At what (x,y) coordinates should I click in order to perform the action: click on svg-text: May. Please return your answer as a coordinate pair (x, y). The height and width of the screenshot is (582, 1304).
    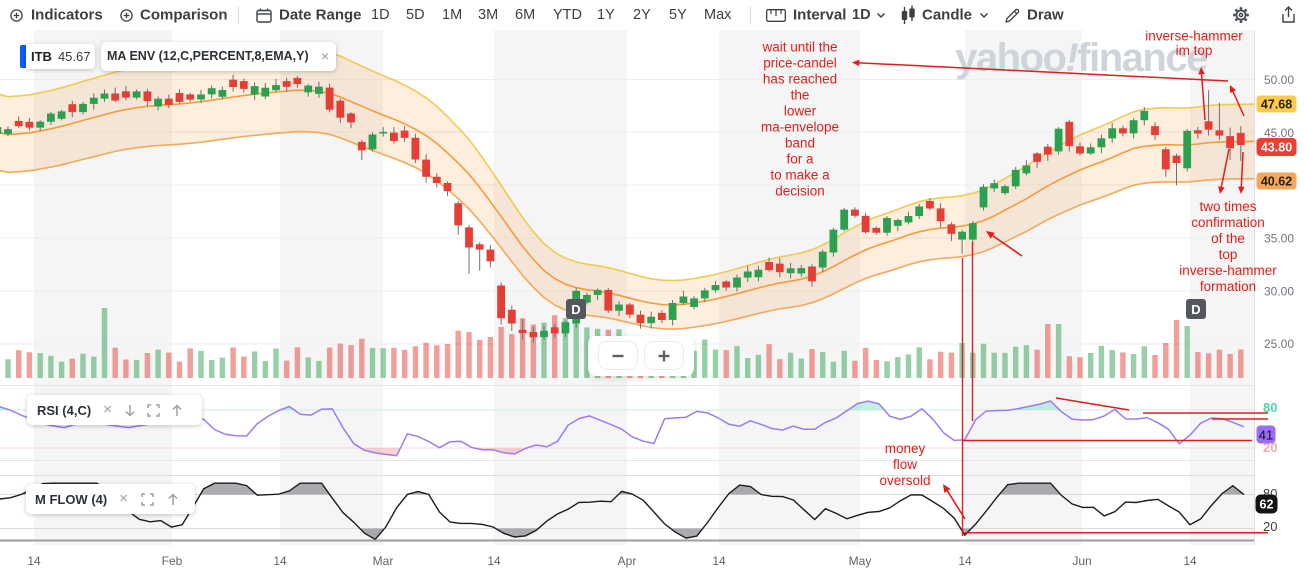
    Looking at the image, I should click on (860, 561).